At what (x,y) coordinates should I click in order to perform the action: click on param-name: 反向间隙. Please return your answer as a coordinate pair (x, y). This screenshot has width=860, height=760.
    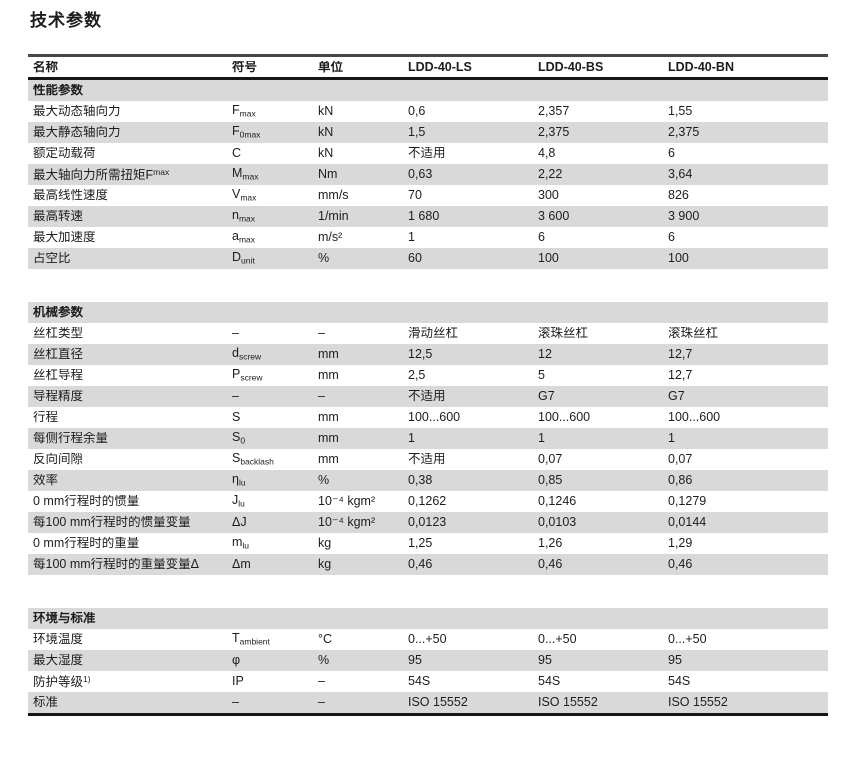
    Looking at the image, I should click on (58, 459).